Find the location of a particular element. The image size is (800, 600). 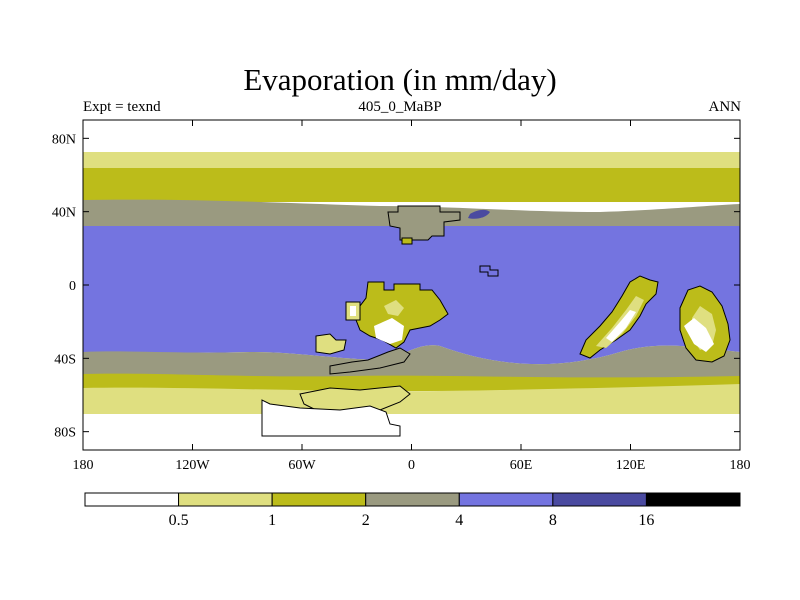

season-label: ANN is located at coordinates (725, 107).